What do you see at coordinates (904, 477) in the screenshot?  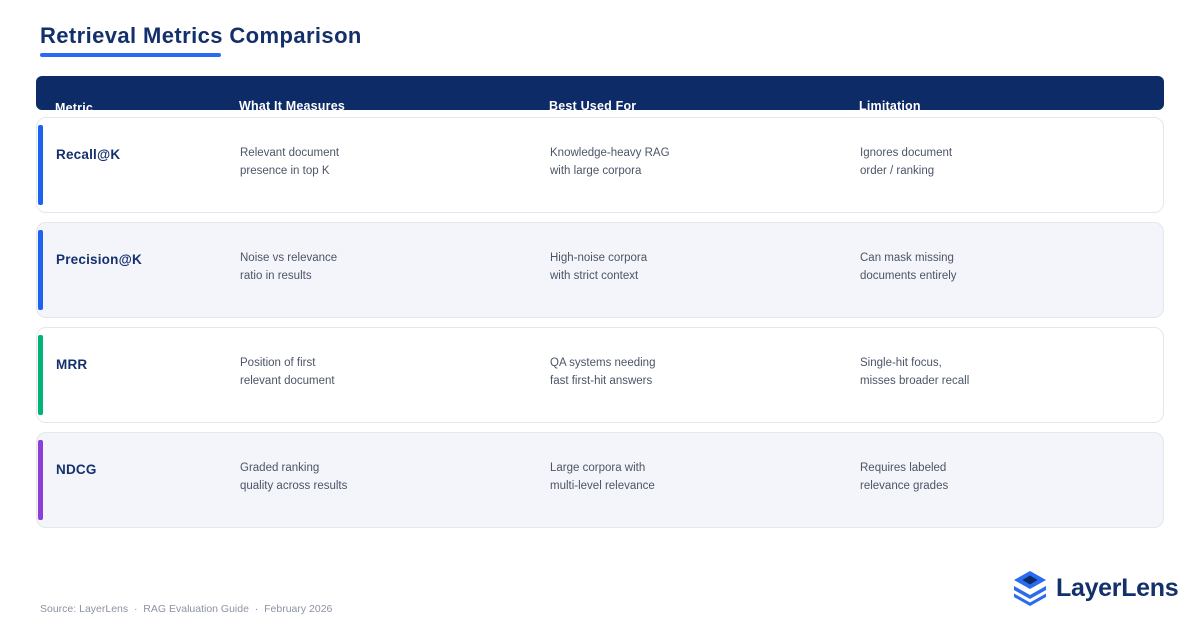 I see `limitation-cell: Requires labeled relevance grades` at bounding box center [904, 477].